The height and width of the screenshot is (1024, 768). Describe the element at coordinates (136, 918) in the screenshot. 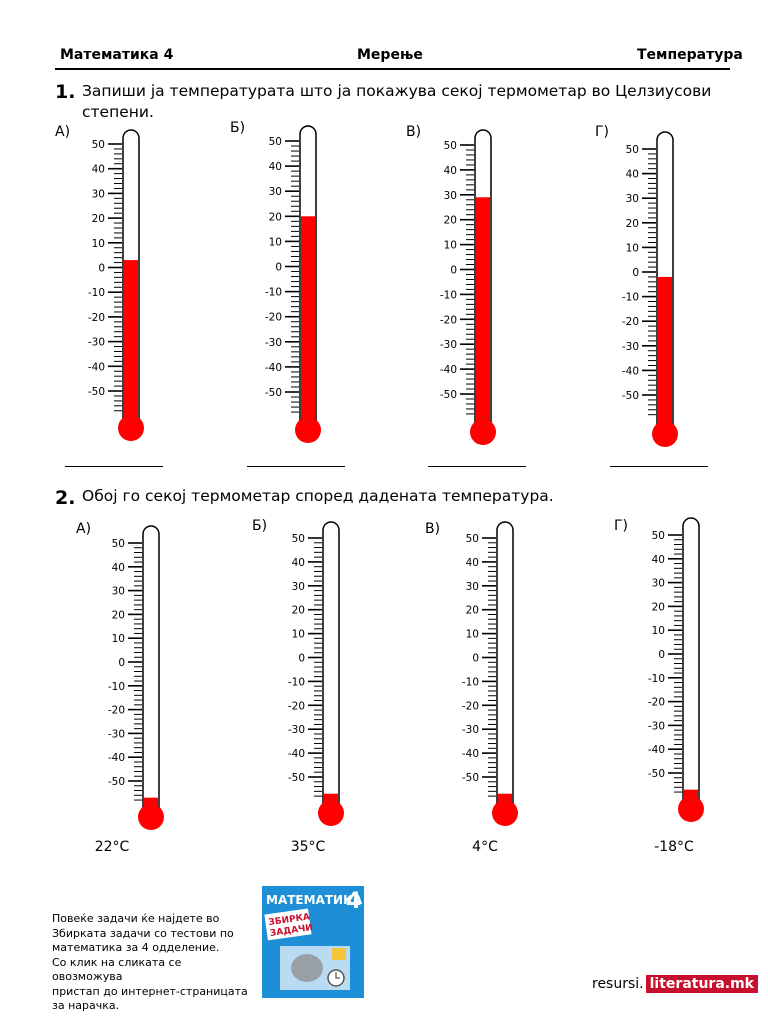

I see `footer-line: Повеќе задачи ќе најдете во` at that location.